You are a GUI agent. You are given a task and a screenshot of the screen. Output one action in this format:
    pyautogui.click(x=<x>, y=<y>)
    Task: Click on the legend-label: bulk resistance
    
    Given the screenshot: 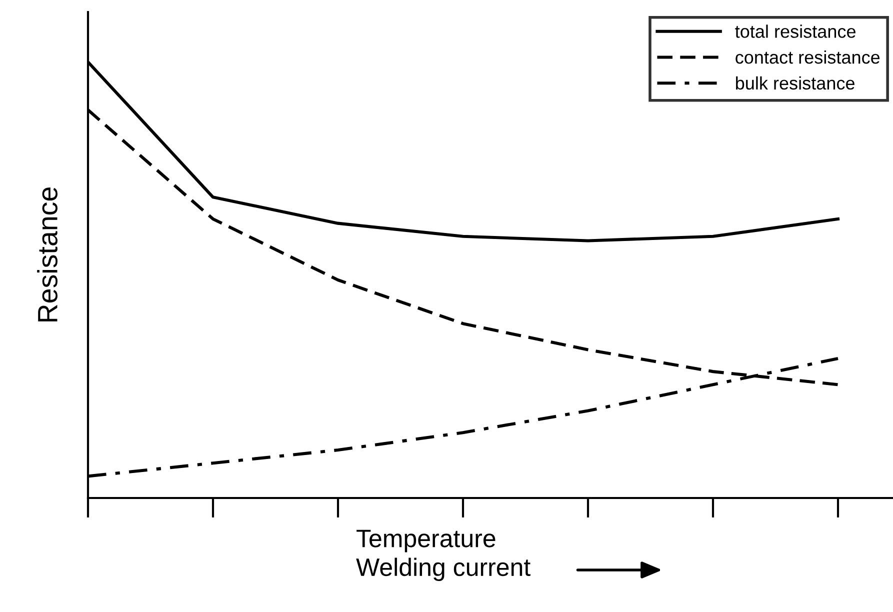 What is the action you would take?
    pyautogui.click(x=795, y=83)
    